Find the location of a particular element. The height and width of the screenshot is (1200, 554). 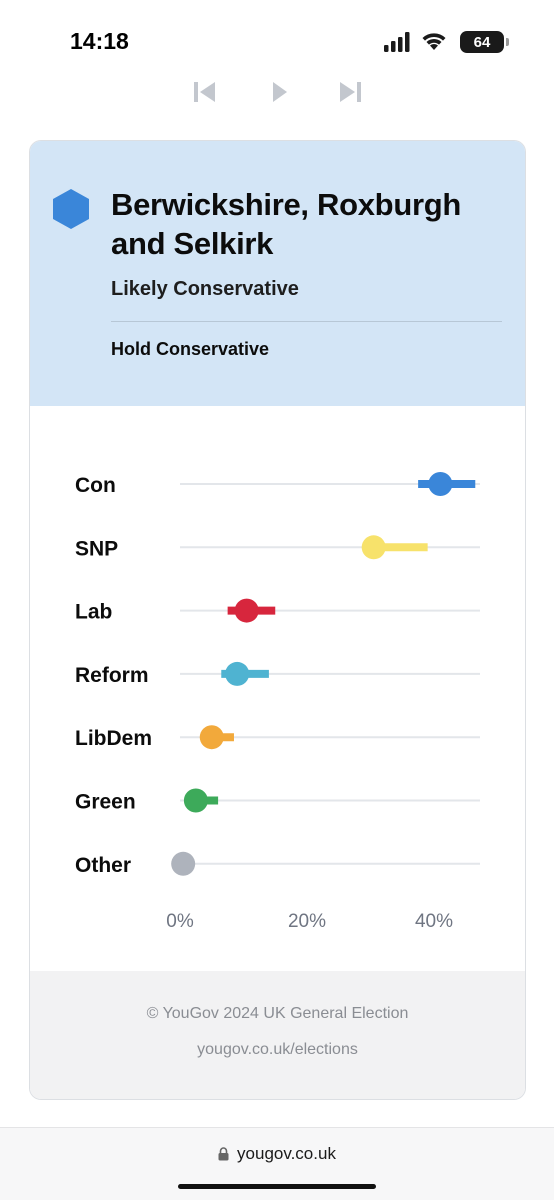

hexagon-icon is located at coordinates (71, 209).